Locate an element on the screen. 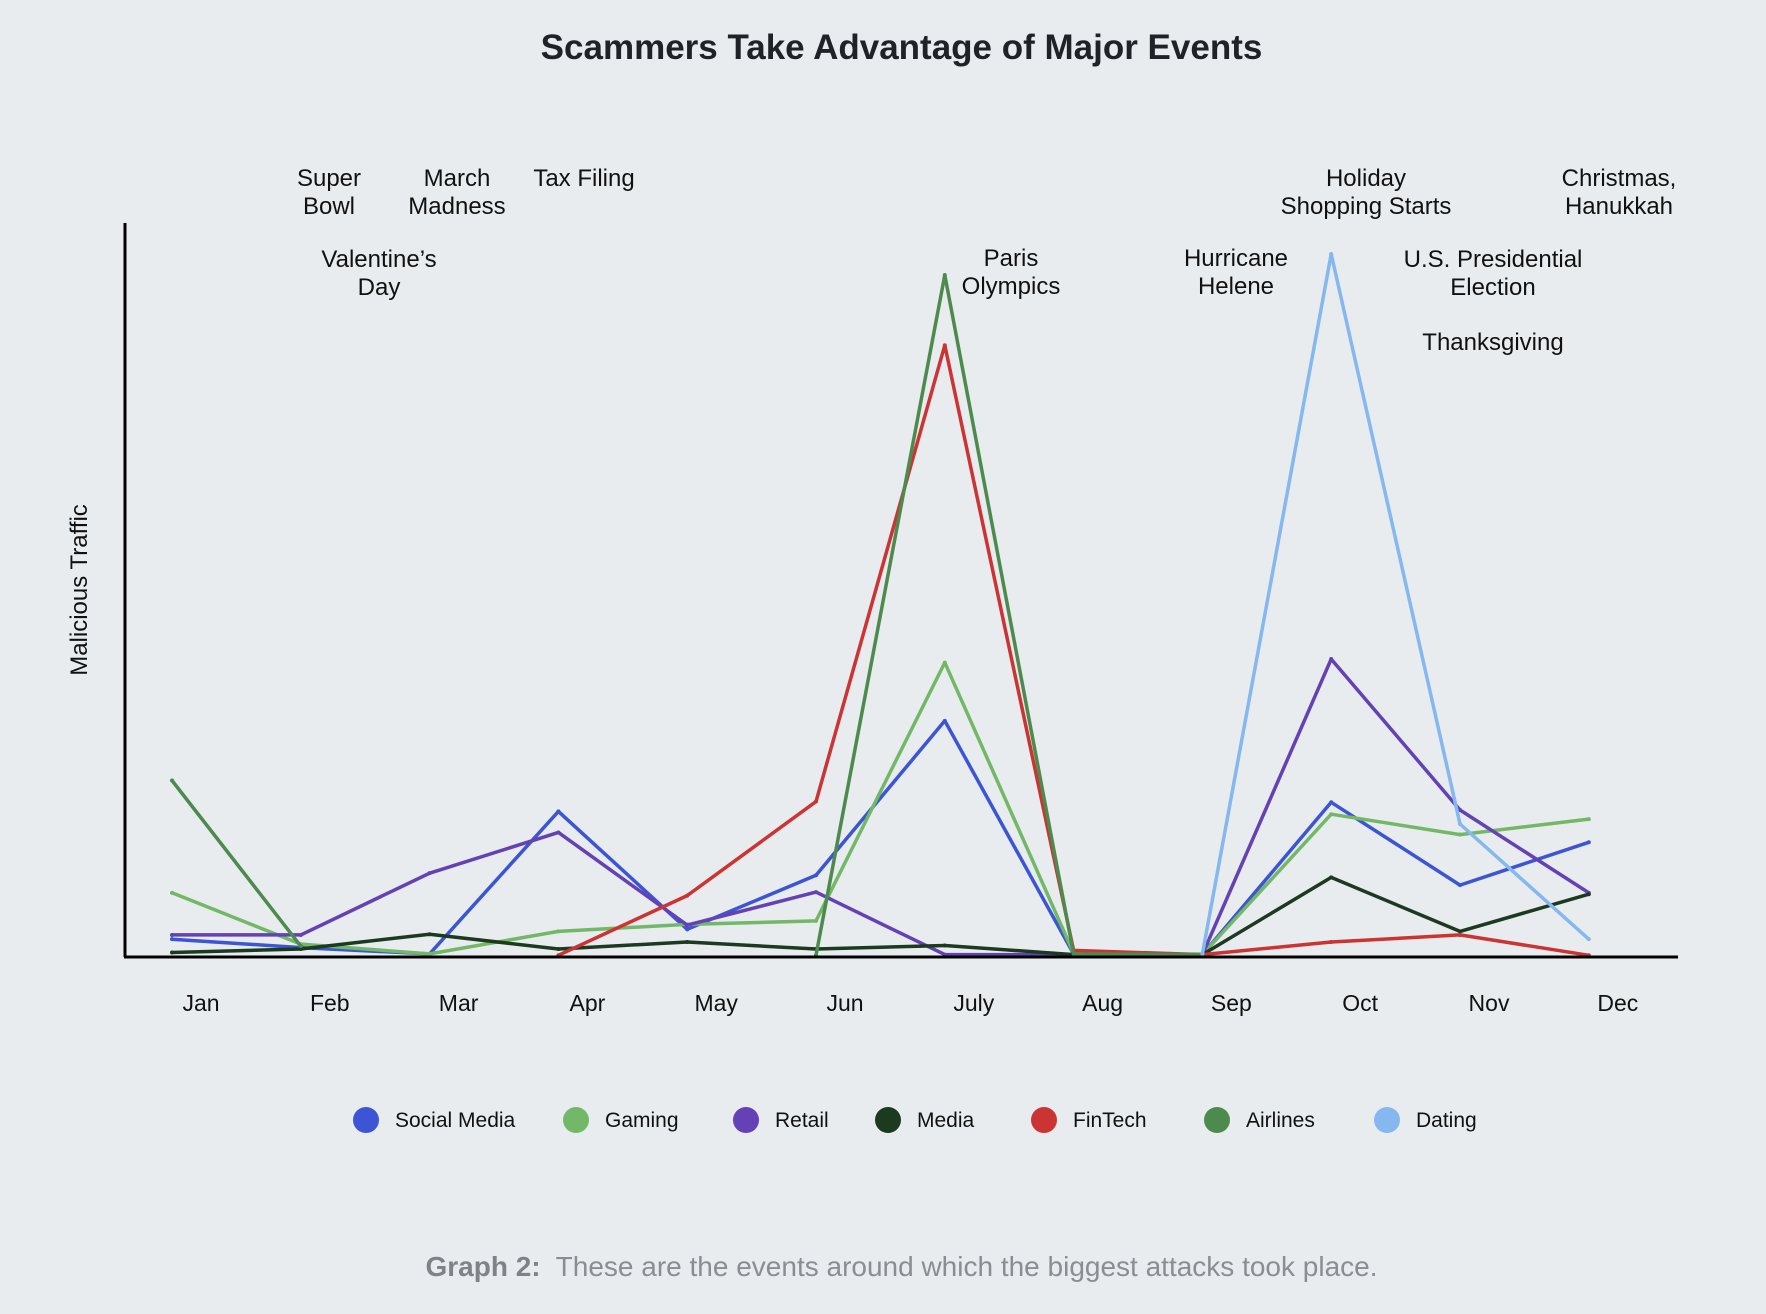 This screenshot has height=1314, width=1766. chart-title: Scammers Take Advantage of Major Events is located at coordinates (901, 47).